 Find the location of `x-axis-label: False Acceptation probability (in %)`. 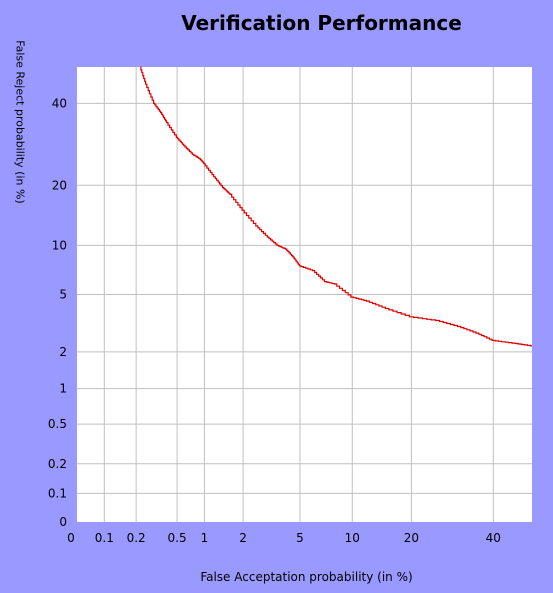

x-axis-label: False Acceptation probability (in %) is located at coordinates (306, 577).